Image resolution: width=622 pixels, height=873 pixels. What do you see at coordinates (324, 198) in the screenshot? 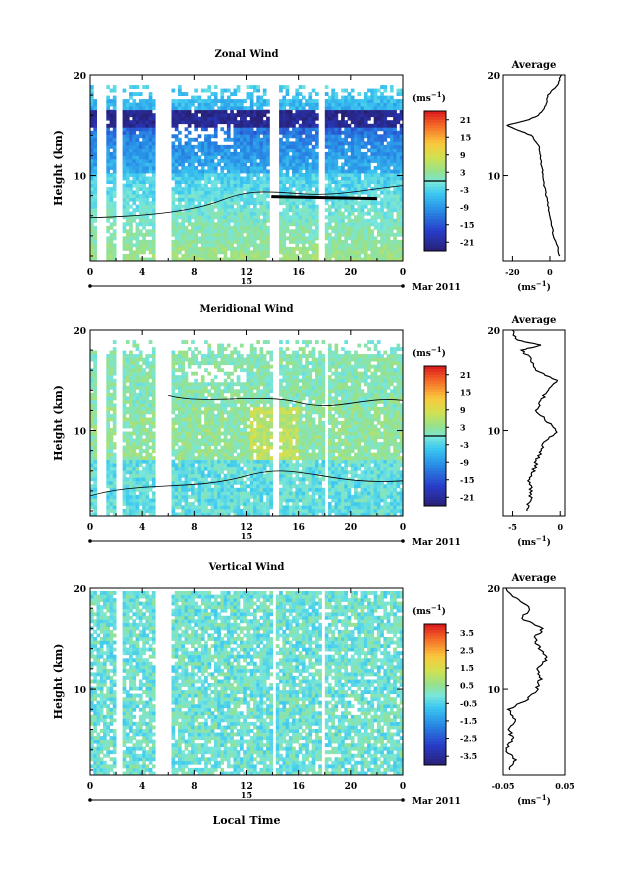
I see `zero-contour-segment` at bounding box center [324, 198].